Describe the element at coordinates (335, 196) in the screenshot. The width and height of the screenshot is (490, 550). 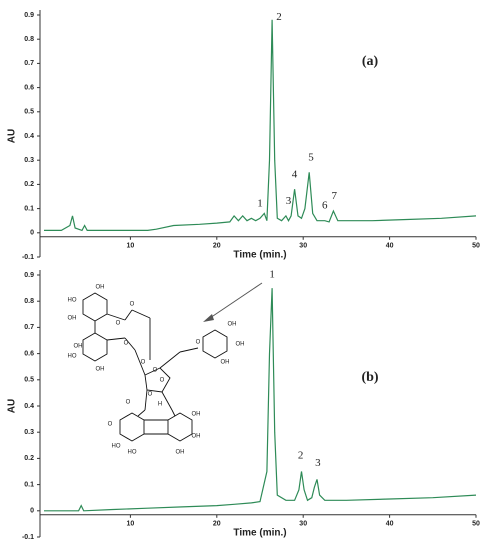
I see `peak-label: 7` at that location.